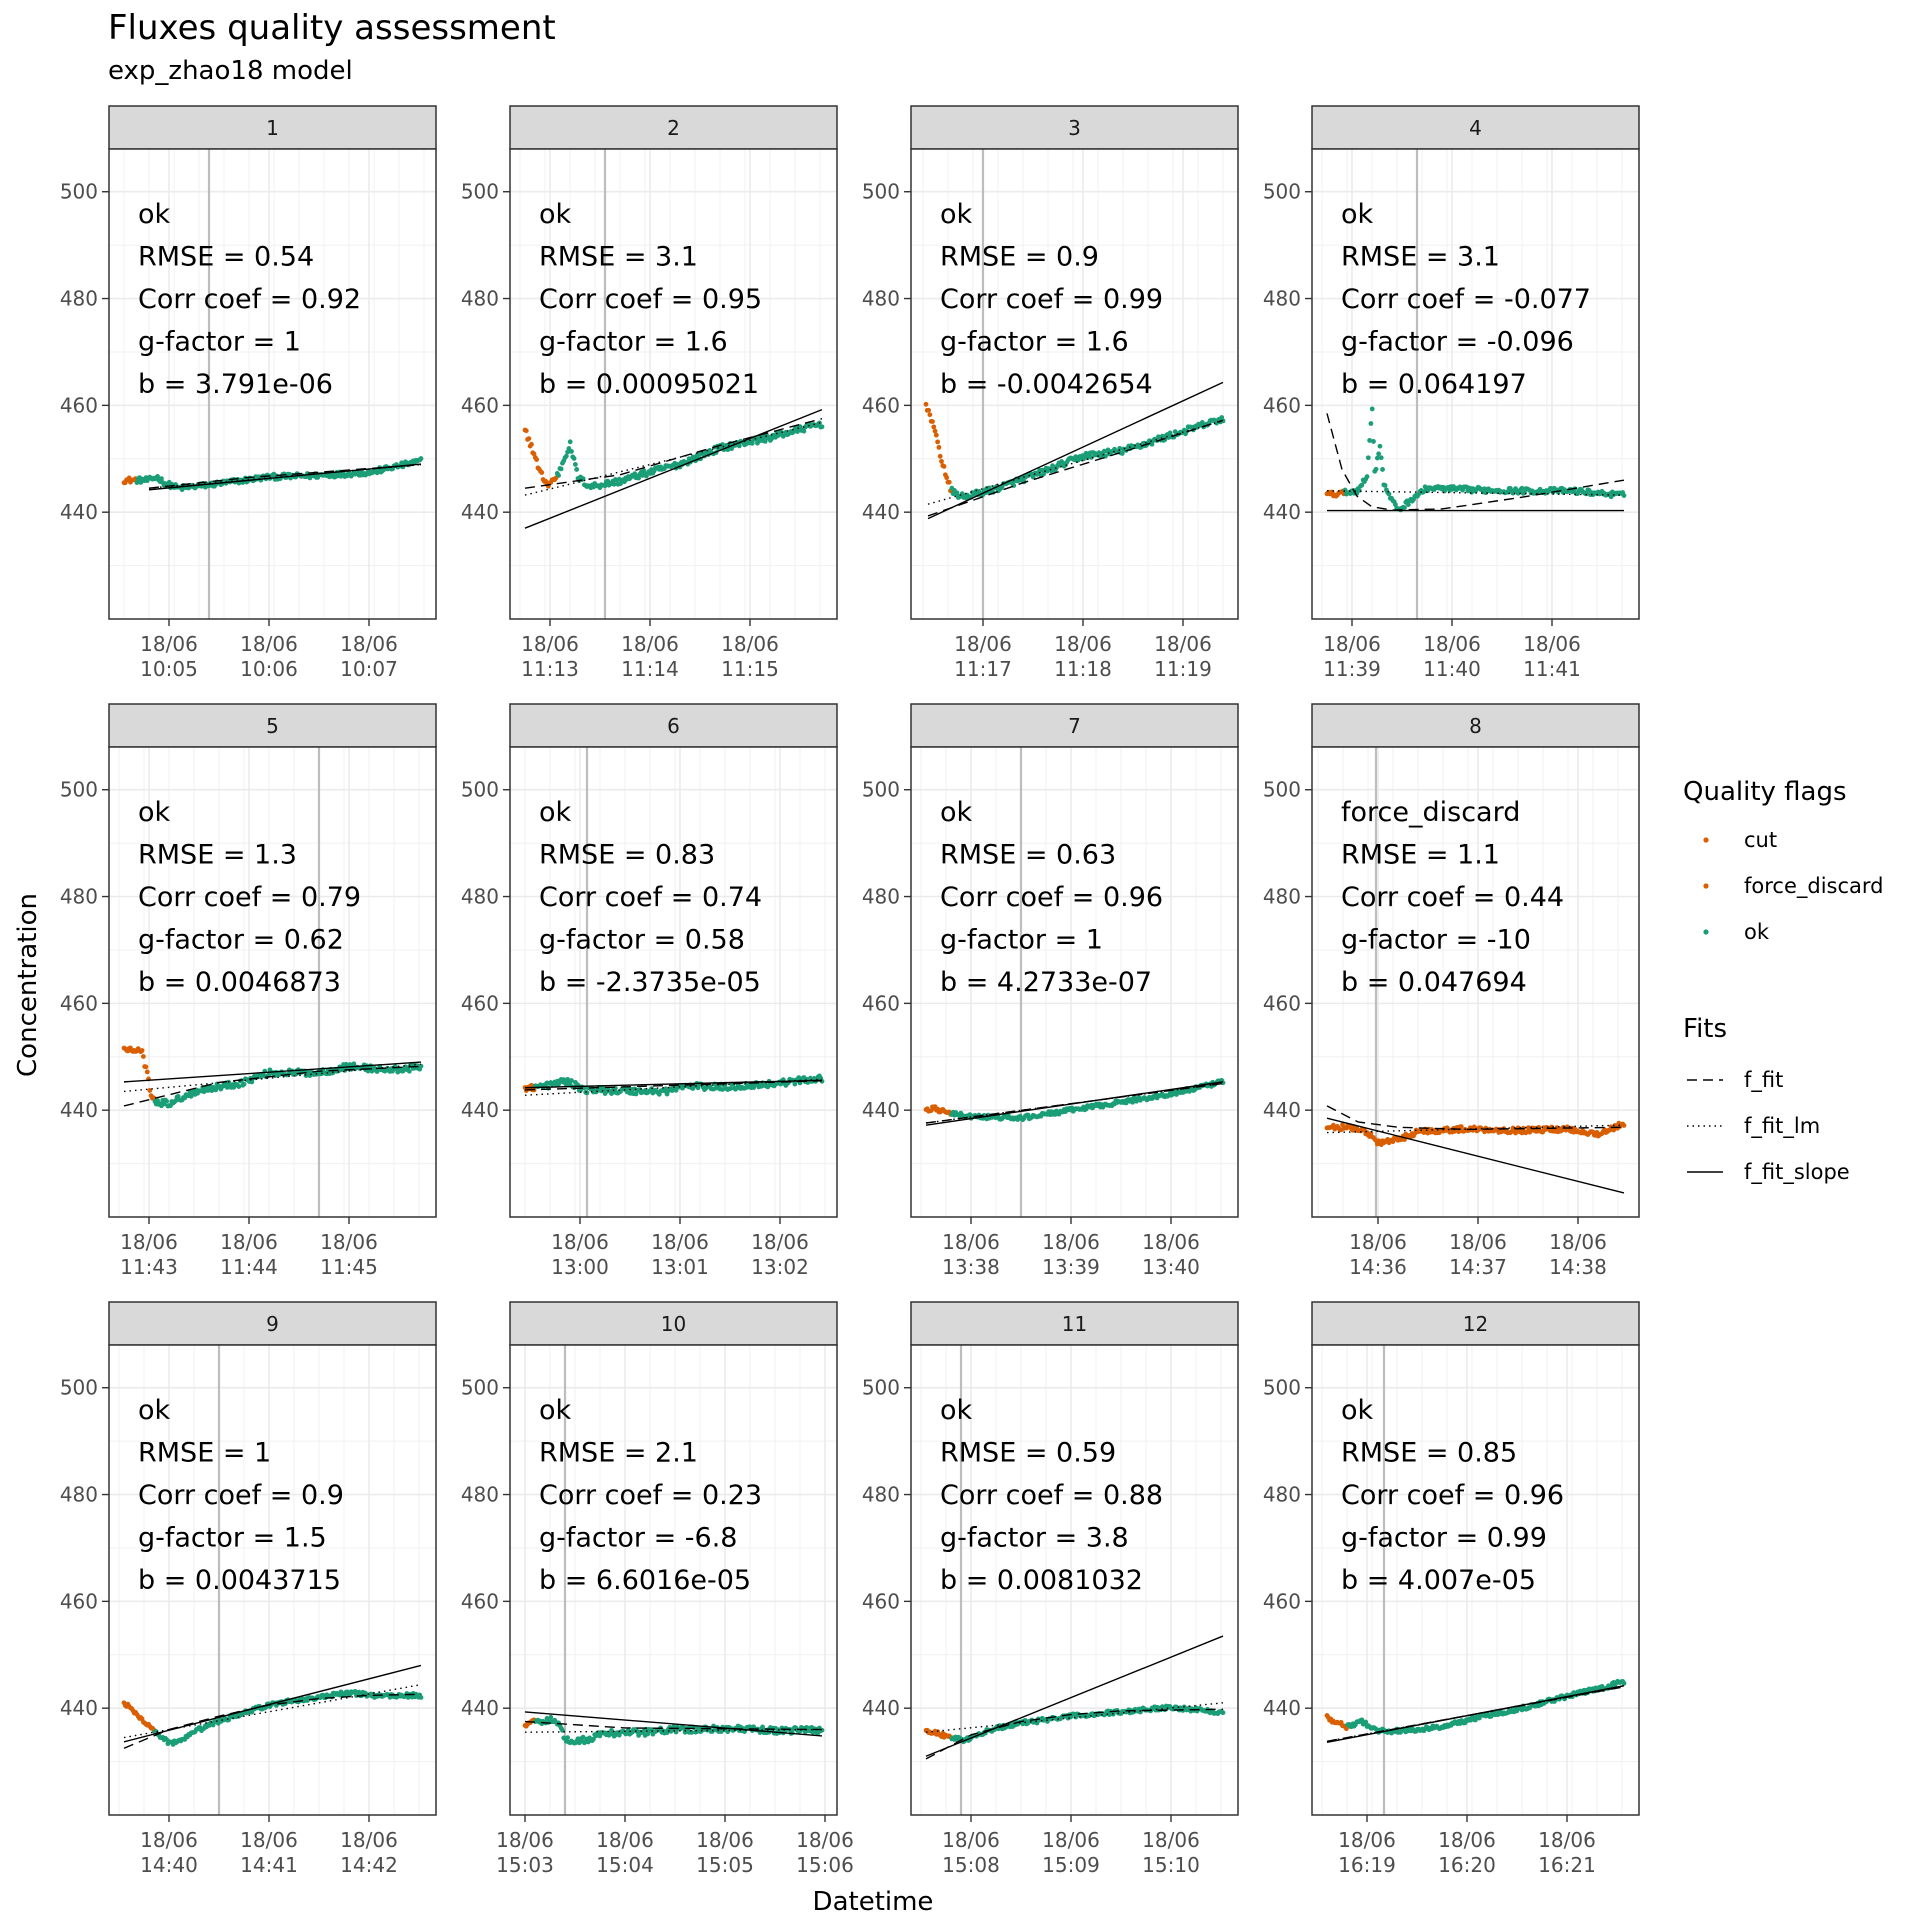  What do you see at coordinates (1021, 940) in the screenshot?
I see `annotation-stat: g-factor = 1` at bounding box center [1021, 940].